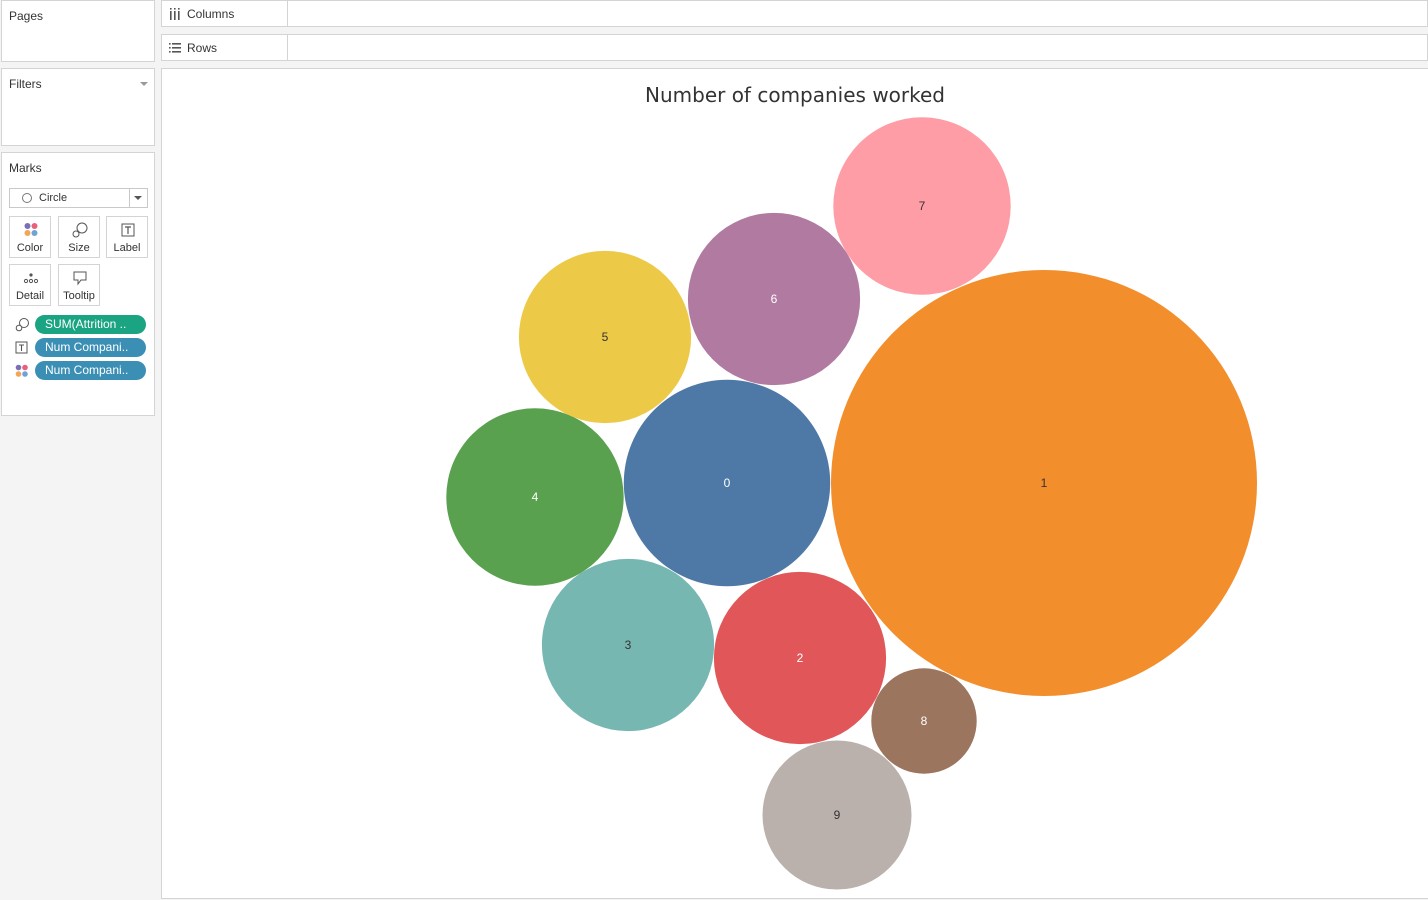 The height and width of the screenshot is (900, 1428). What do you see at coordinates (30, 237) in the screenshot?
I see `color-button: Color` at bounding box center [30, 237].